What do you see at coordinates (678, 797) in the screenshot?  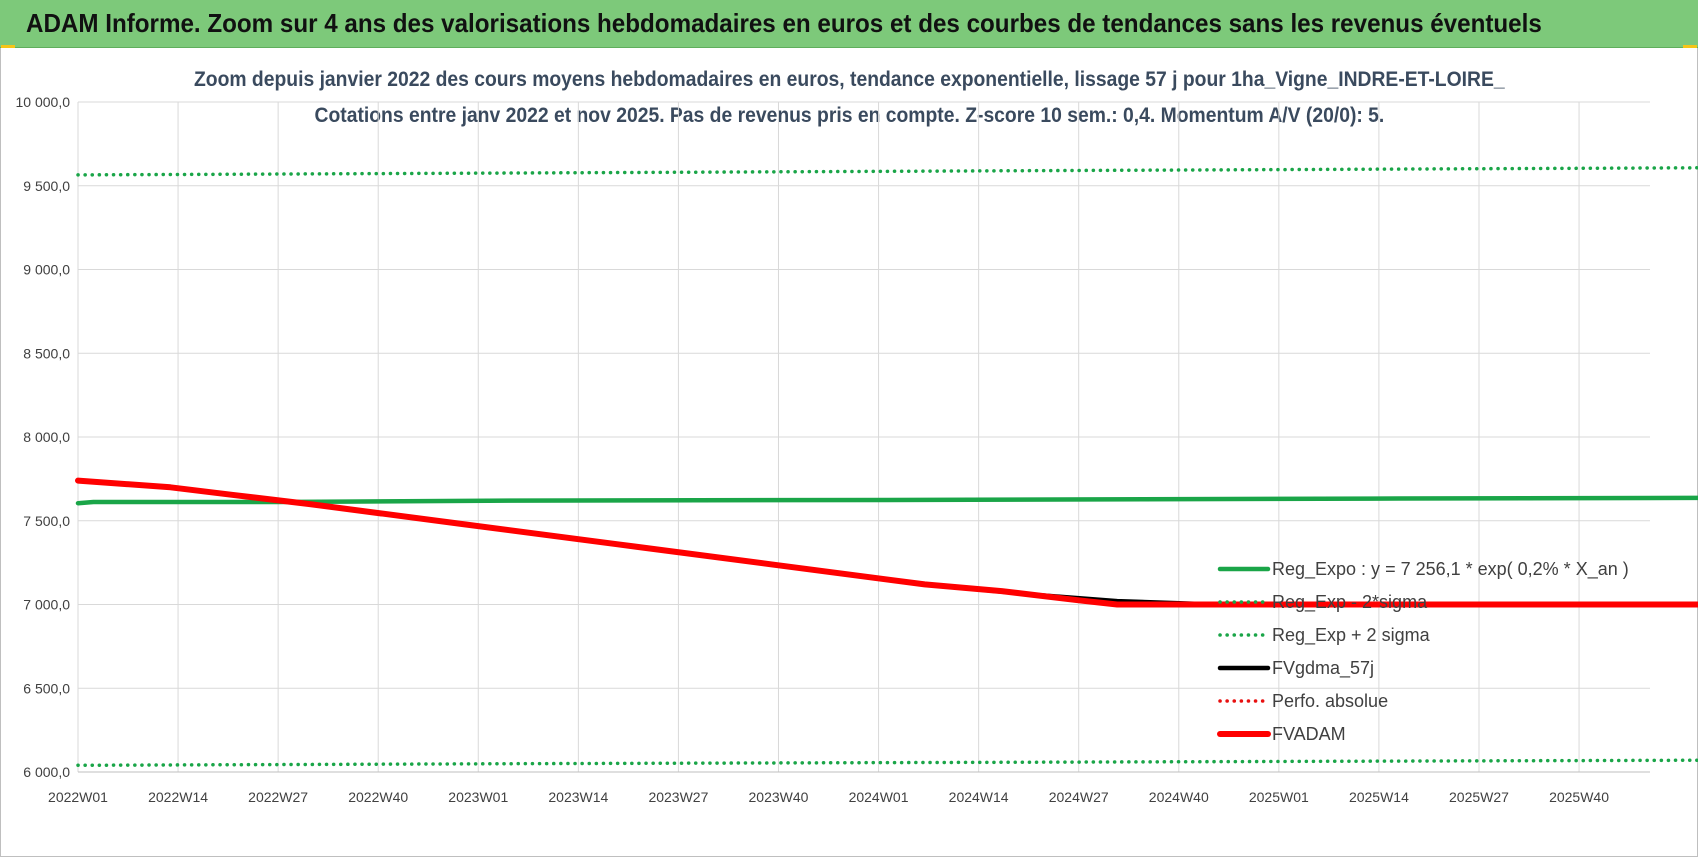 I see `x-tick-label: 2023W27` at bounding box center [678, 797].